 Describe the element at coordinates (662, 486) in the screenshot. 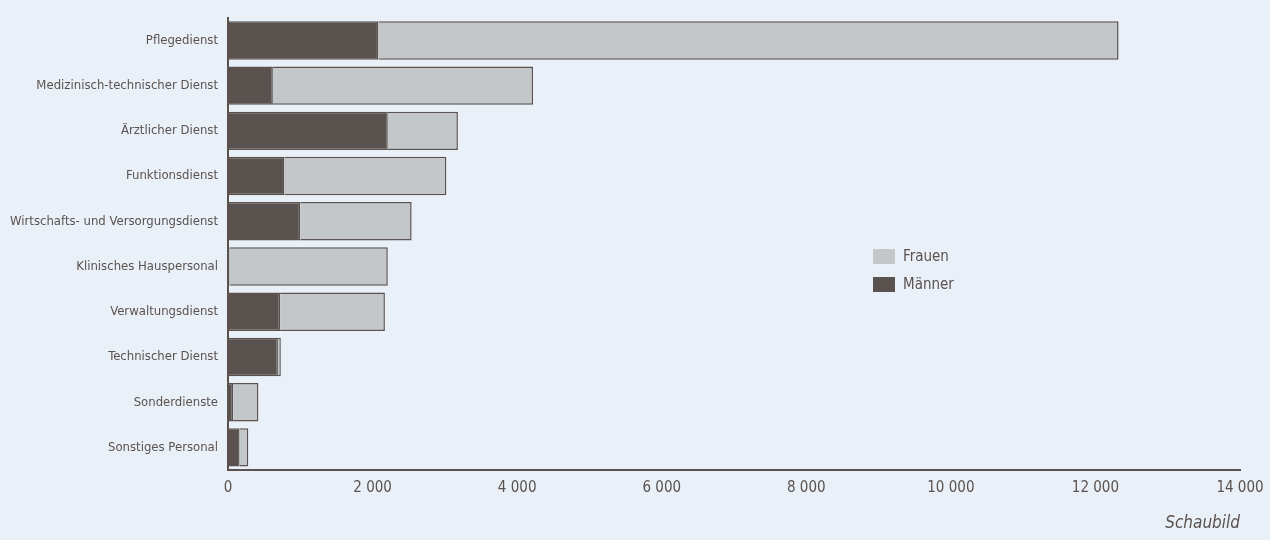

I see `x-tick-label: 6 000` at that location.